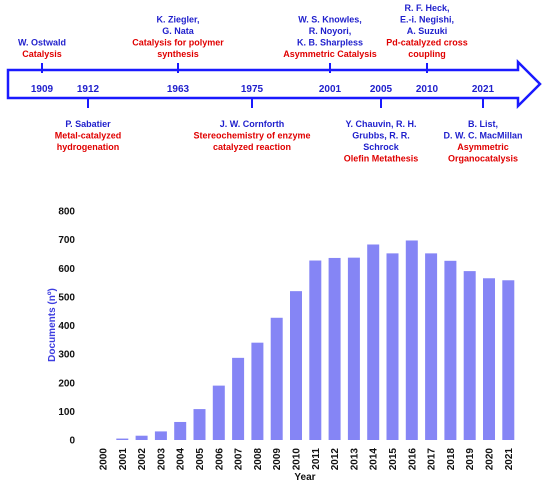  I want to click on y-tick-label: 700, so click(66, 240).